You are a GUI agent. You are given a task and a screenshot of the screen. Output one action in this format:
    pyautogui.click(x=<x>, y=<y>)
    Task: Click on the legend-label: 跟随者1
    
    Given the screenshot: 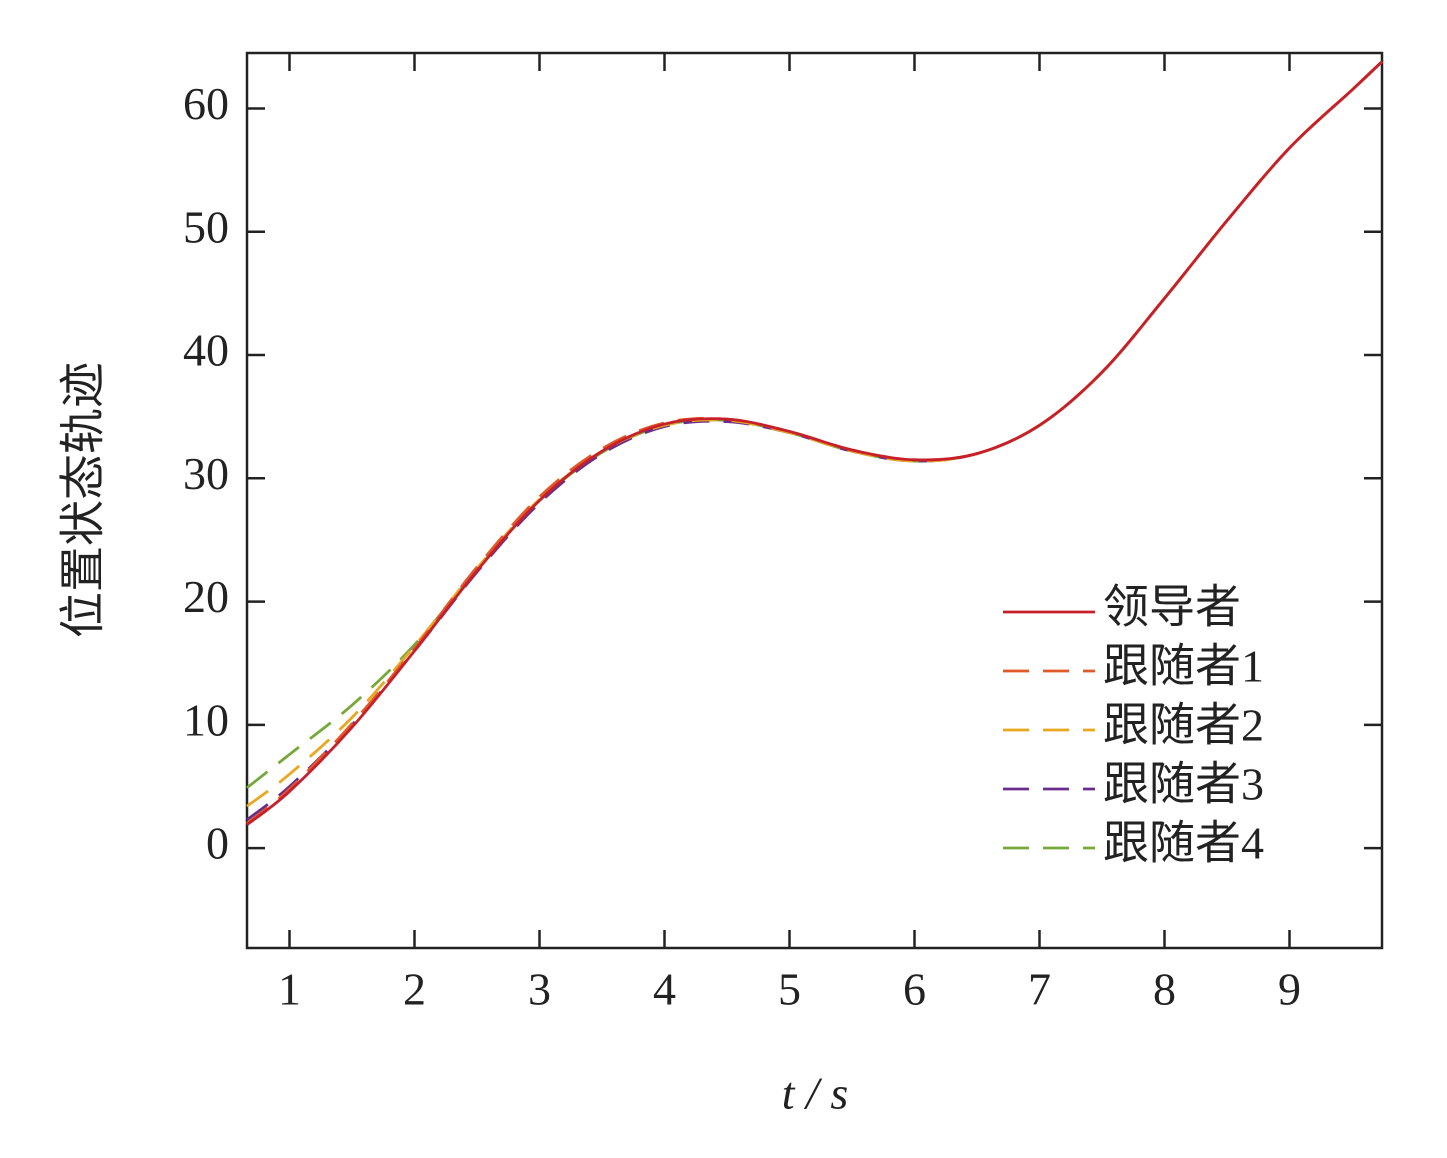 What is the action you would take?
    pyautogui.click(x=1183, y=666)
    